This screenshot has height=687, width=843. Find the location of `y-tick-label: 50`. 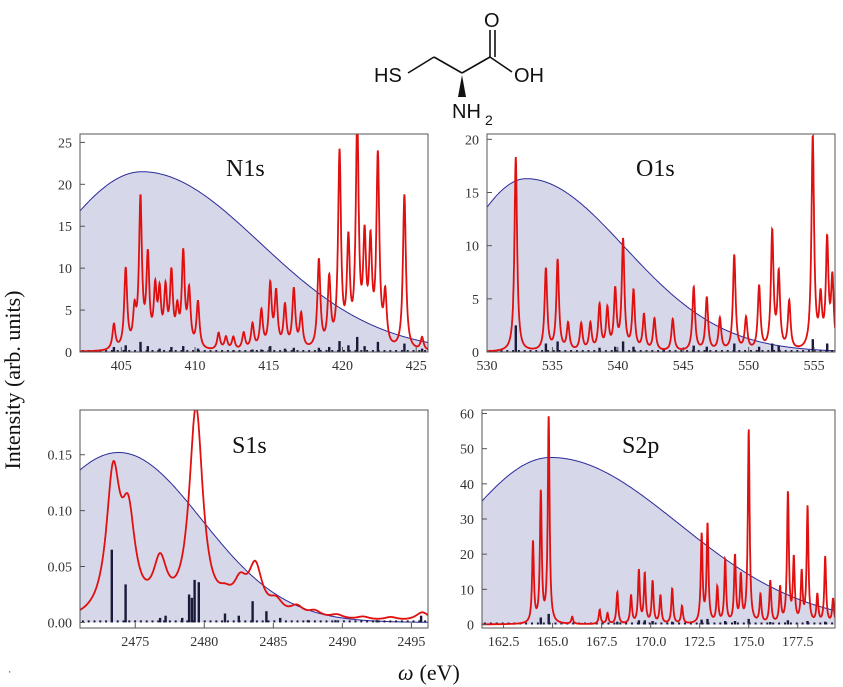

y-tick-label: 50 is located at coordinates (467, 450).